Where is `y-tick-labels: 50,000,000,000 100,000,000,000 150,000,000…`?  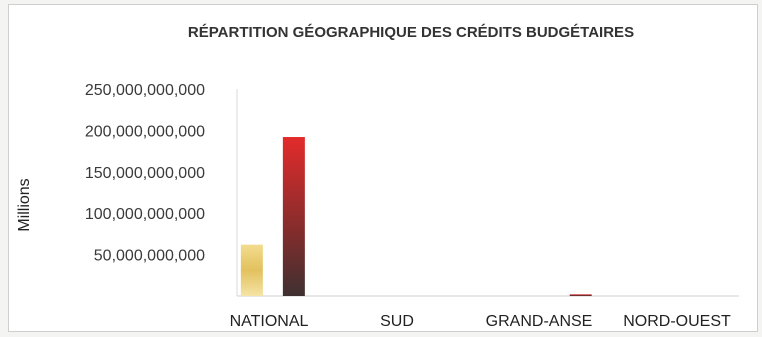 y-tick-labels: 50,000,000,000 100,000,000,000 150,000,000… is located at coordinates (145, 173).